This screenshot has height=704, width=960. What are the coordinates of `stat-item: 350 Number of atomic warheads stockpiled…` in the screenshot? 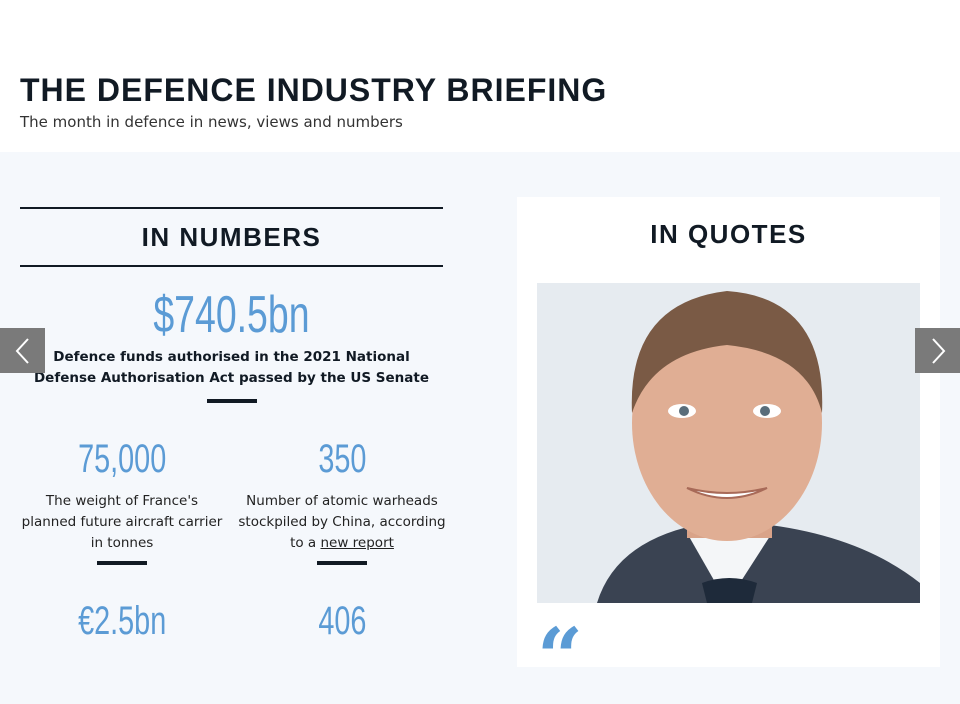 It's located at (342, 494).